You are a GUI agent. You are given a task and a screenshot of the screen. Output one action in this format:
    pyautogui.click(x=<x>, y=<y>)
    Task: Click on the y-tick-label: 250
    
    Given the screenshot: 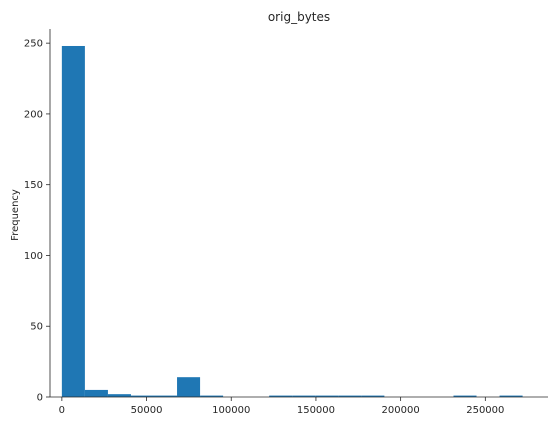 What is the action you would take?
    pyautogui.click(x=33, y=44)
    